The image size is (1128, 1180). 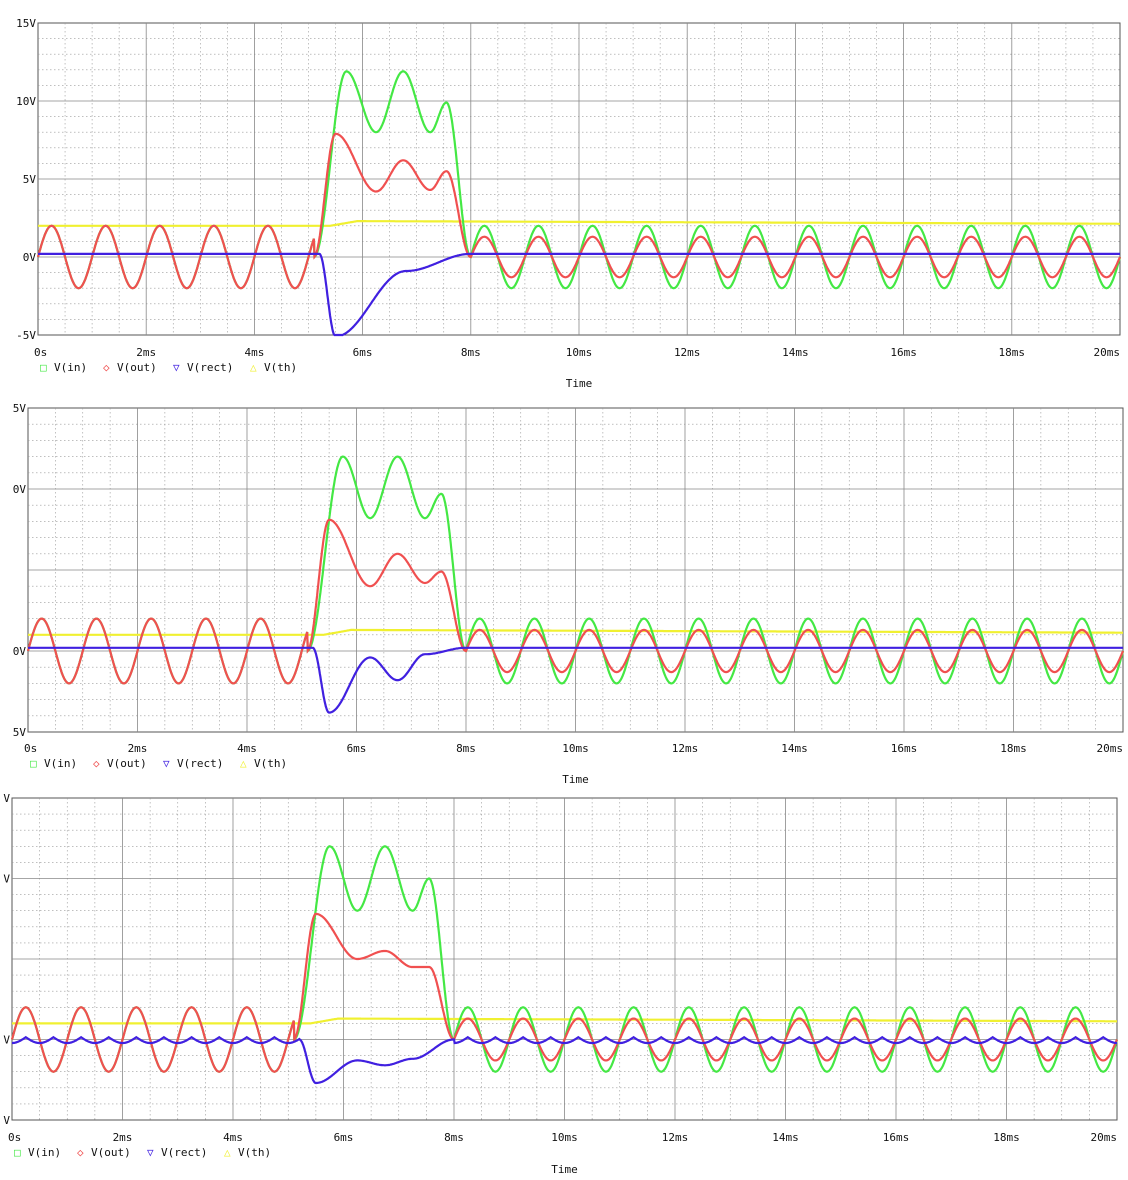 I want to click on y-tick-label: -5V, so click(x=26, y=335).